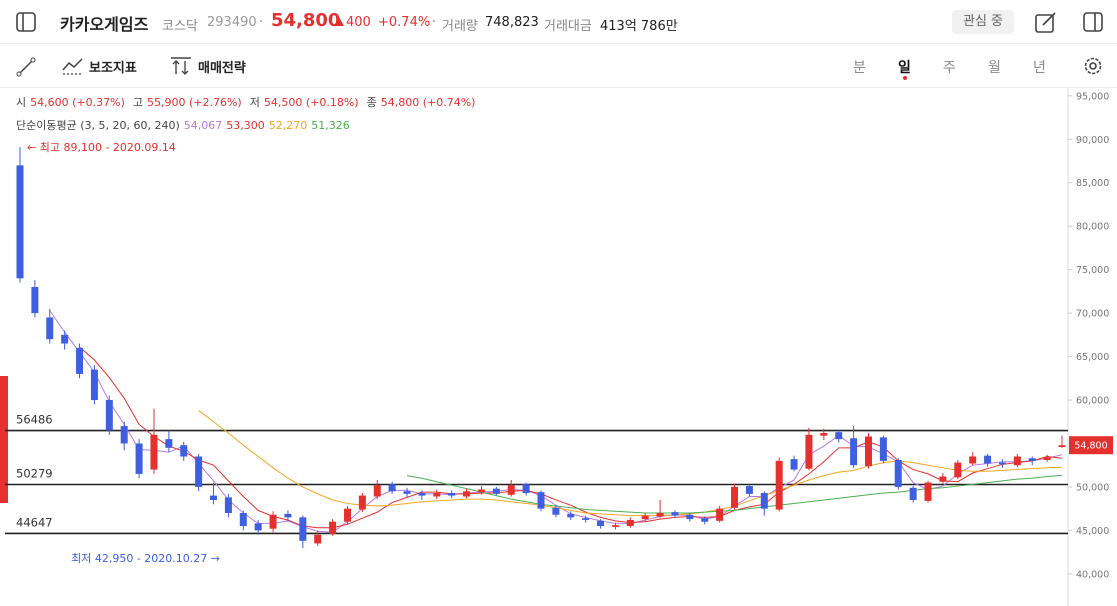 Image resolution: width=1117 pixels, height=606 pixels. What do you see at coordinates (222, 68) in the screenshot?
I see `strategy-button: 매매전략` at bounding box center [222, 68].